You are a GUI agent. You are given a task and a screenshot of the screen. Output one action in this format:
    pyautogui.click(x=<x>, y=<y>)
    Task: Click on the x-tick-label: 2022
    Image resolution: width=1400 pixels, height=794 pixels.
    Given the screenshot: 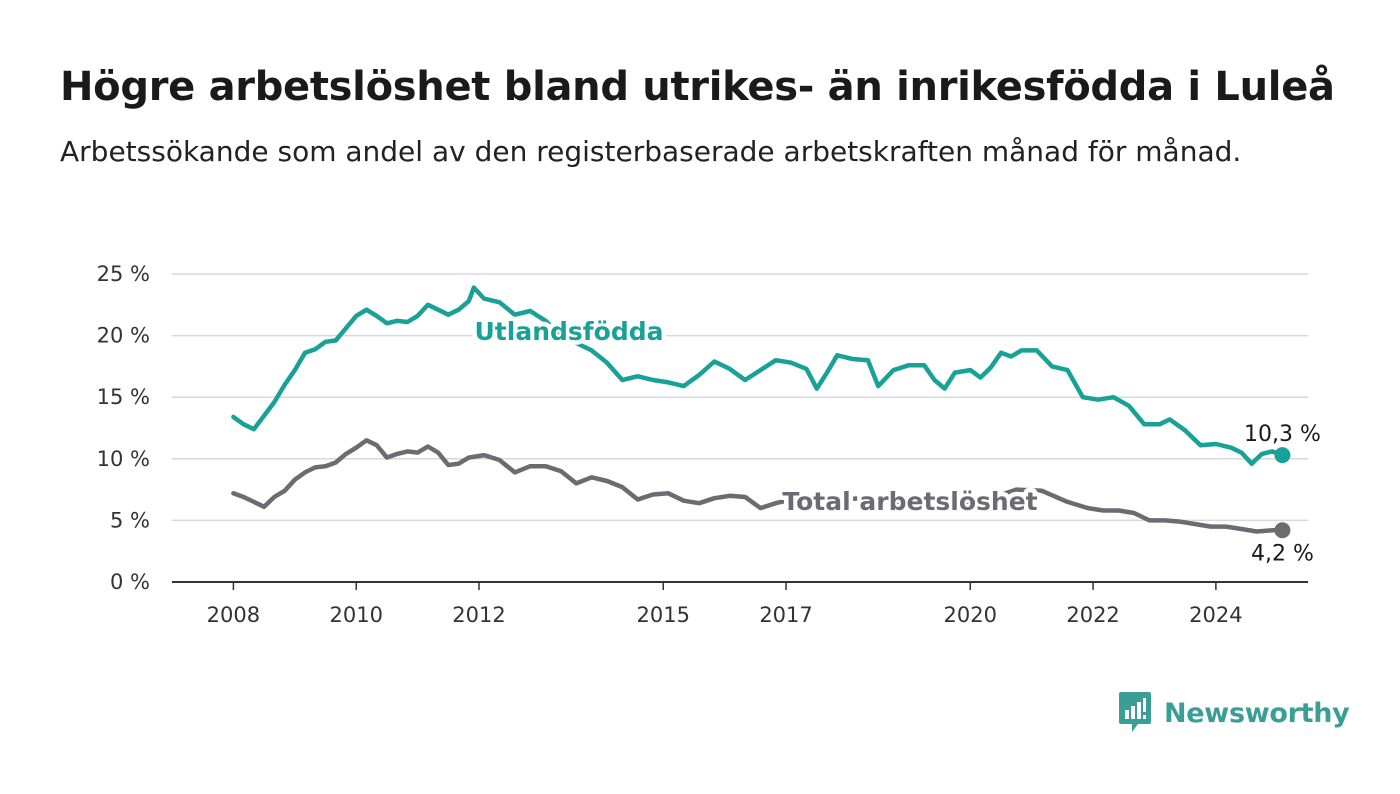 What is the action you would take?
    pyautogui.click(x=1092, y=615)
    